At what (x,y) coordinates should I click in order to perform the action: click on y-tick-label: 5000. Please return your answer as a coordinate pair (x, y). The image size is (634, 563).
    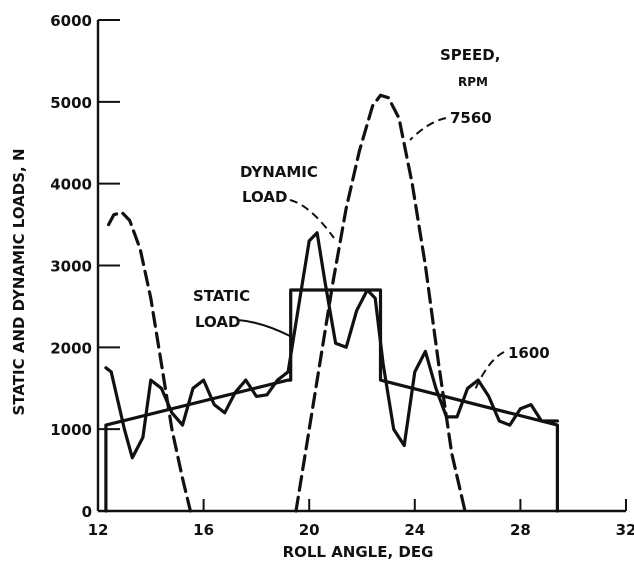
    Looking at the image, I should click on (71, 103).